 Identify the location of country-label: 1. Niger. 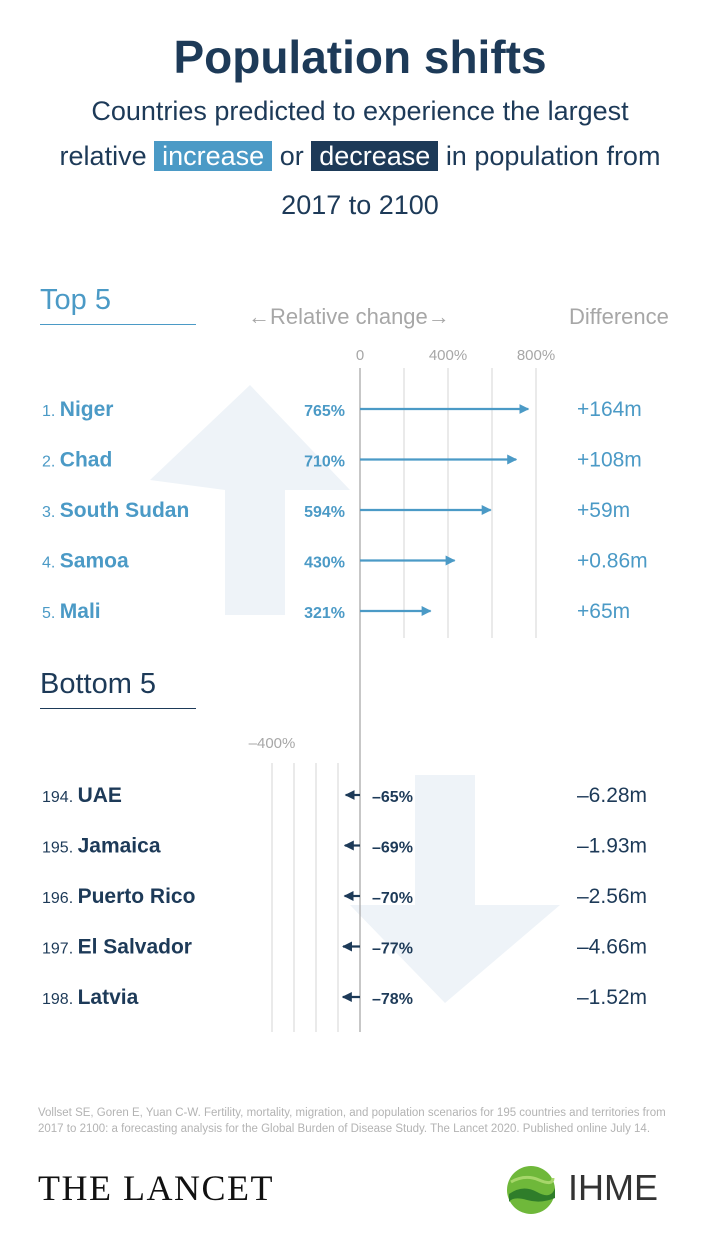
(77, 409).